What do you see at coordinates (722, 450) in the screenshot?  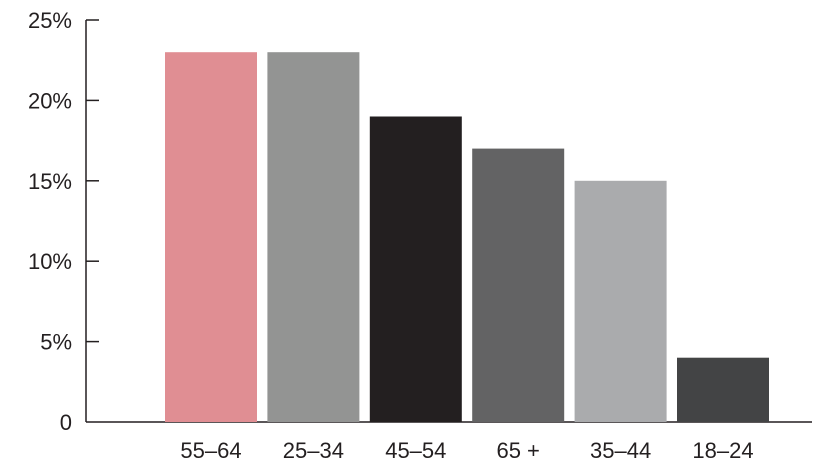 I see `x-category-label: 18–24` at bounding box center [722, 450].